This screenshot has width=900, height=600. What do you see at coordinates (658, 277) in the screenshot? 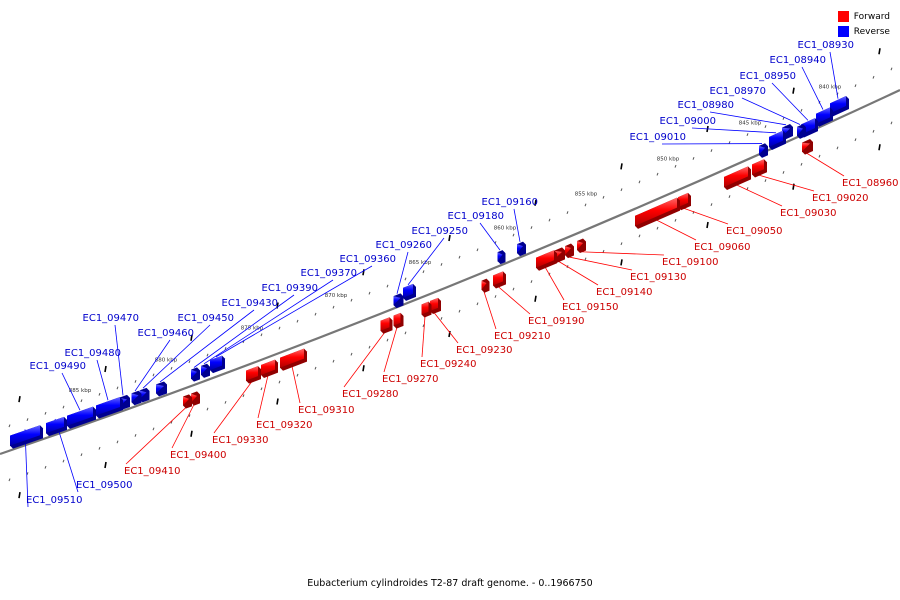
I see `gene-label-ec1_09130: EC1_09130` at bounding box center [658, 277].